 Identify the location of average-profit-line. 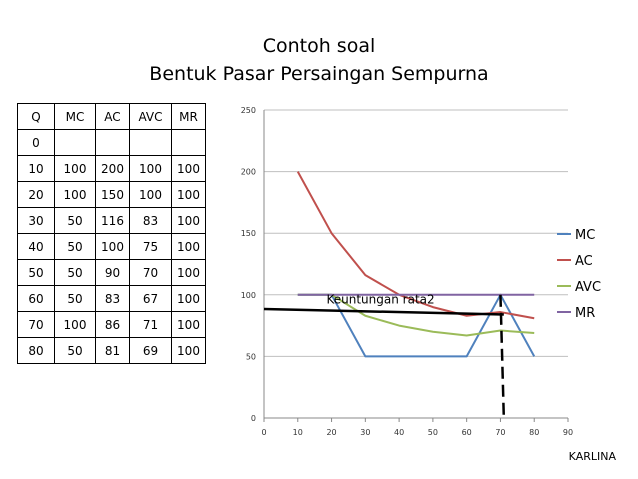
(383, 311).